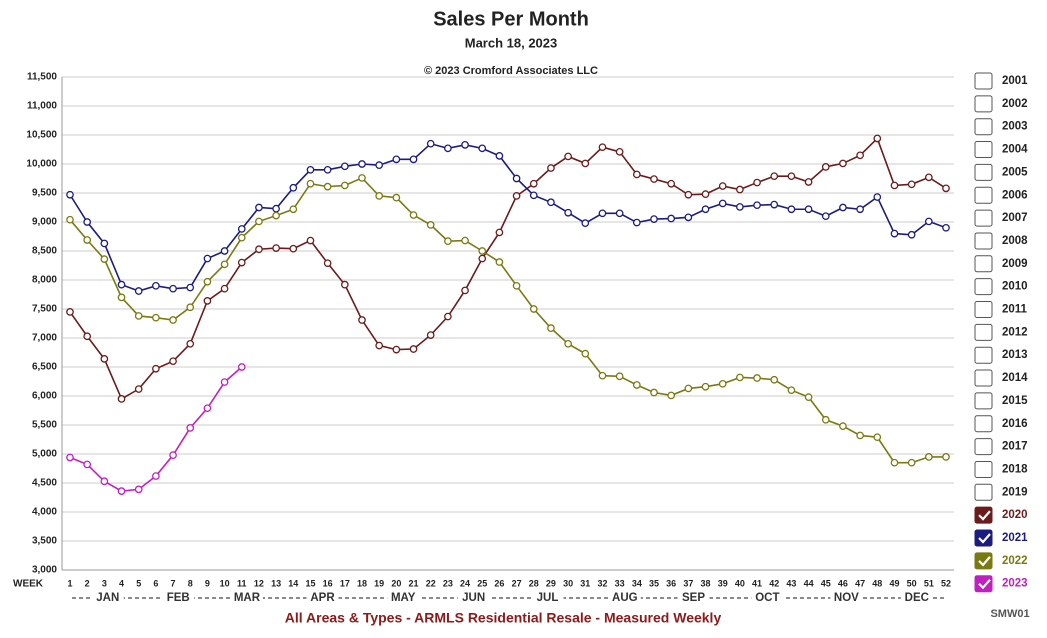 The height and width of the screenshot is (638, 1047). What do you see at coordinates (511, 19) in the screenshot?
I see `chart-title: Sales Per Month` at bounding box center [511, 19].